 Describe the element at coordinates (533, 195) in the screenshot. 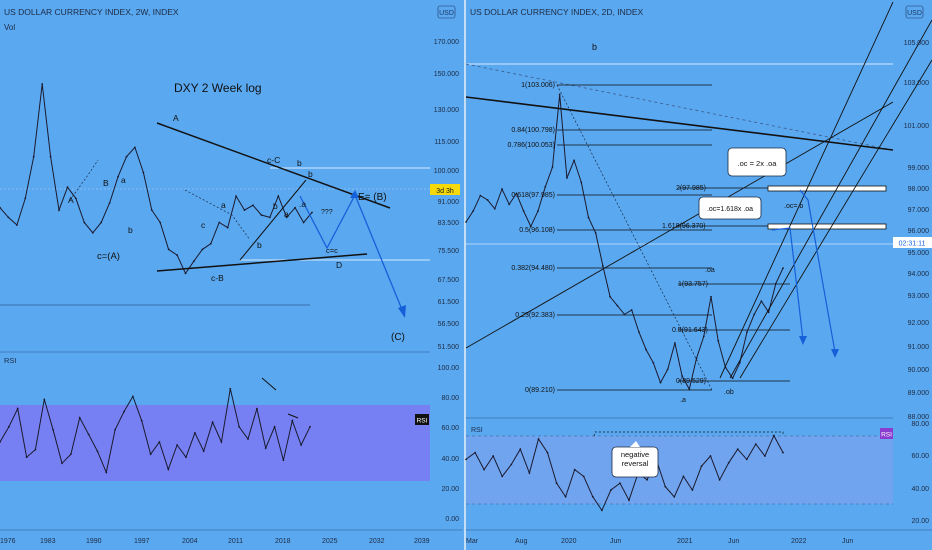

I see `fib-label: 0.618(97.985)` at that location.